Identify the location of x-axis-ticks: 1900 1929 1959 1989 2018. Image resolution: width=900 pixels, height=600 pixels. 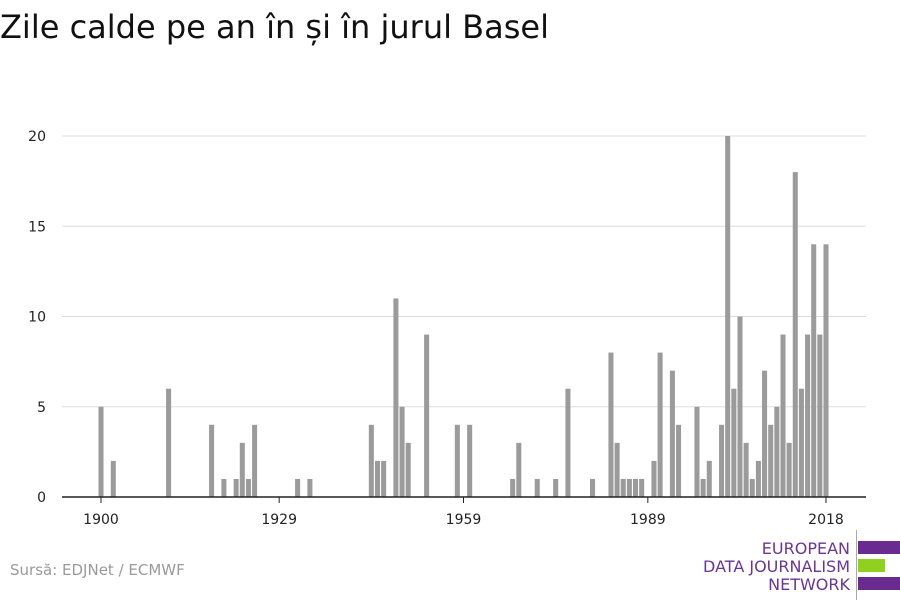
(463, 512).